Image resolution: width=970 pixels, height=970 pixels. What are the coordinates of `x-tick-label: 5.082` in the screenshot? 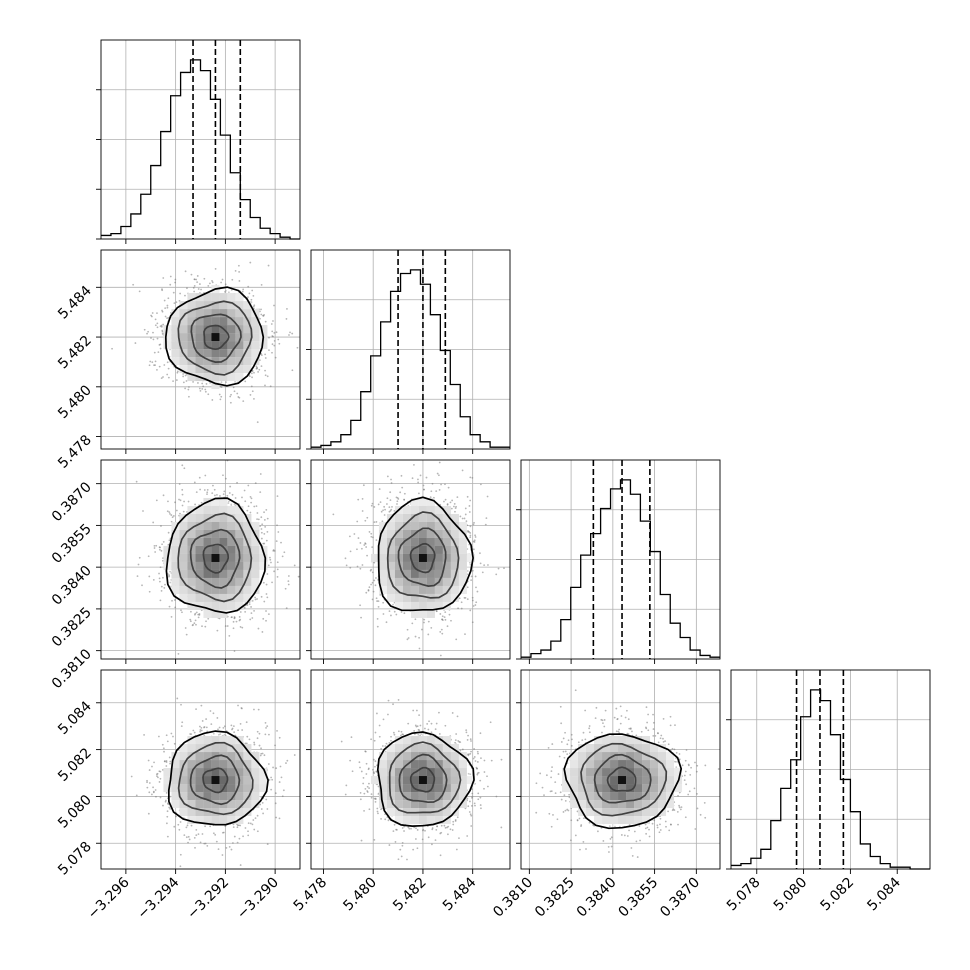 It's located at (838, 895).